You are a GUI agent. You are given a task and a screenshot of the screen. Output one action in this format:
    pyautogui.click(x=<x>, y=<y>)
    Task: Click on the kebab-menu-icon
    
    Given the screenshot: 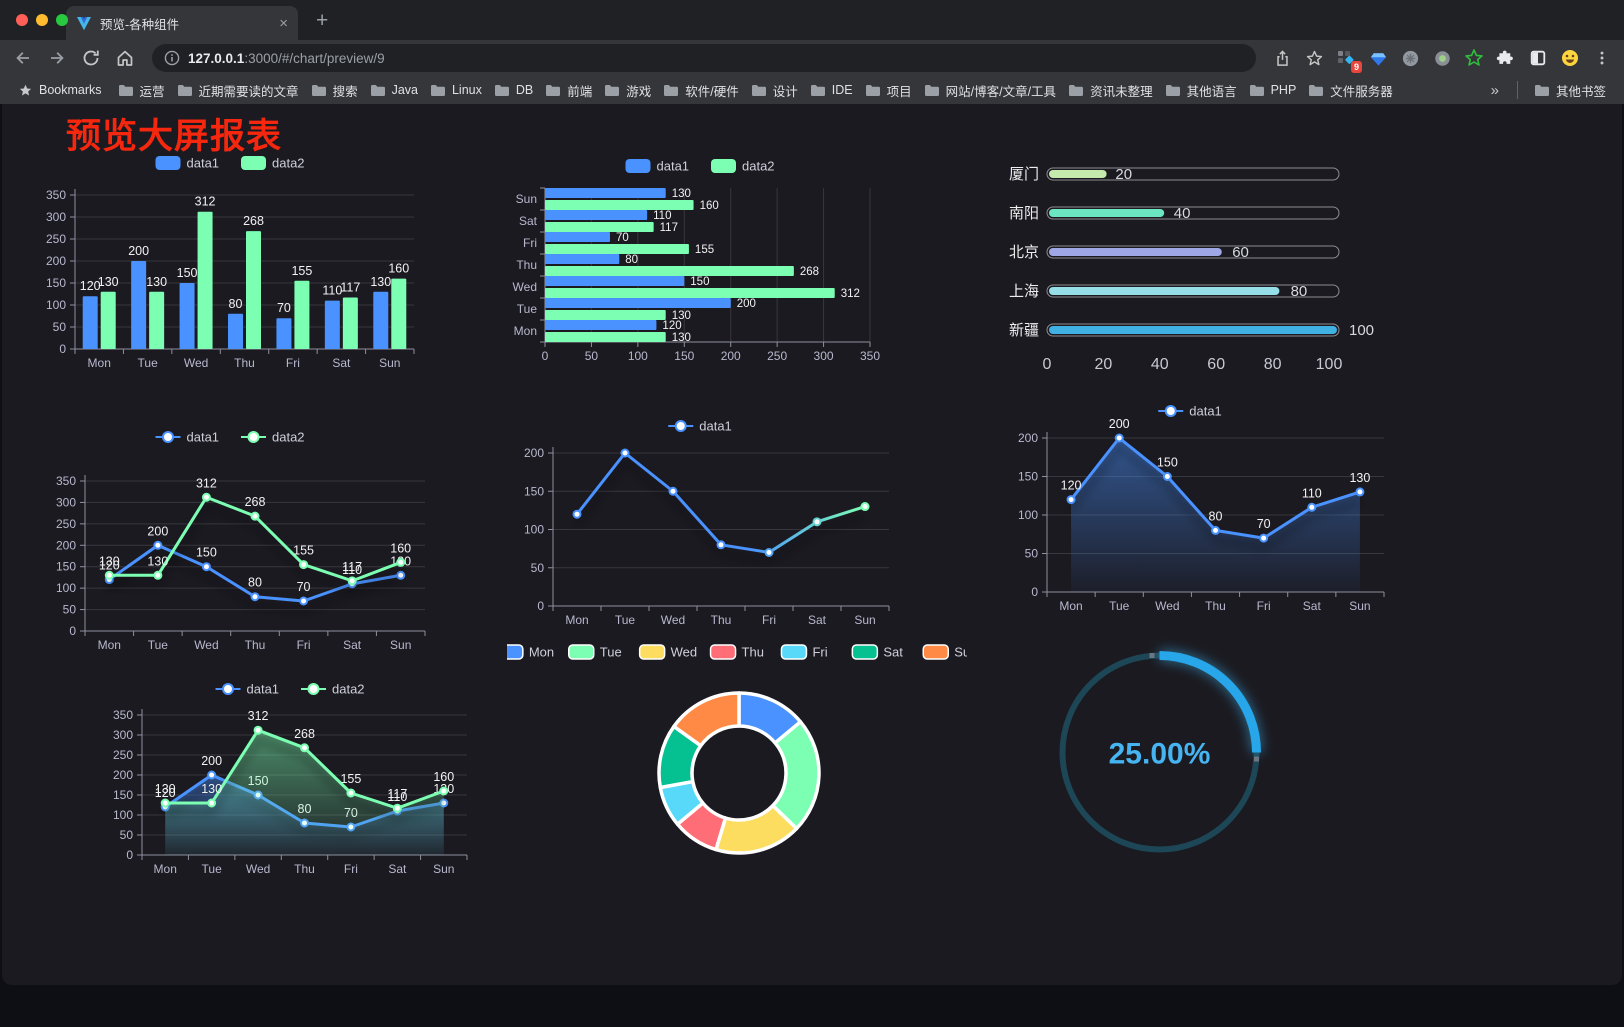 What is the action you would take?
    pyautogui.click(x=1602, y=58)
    